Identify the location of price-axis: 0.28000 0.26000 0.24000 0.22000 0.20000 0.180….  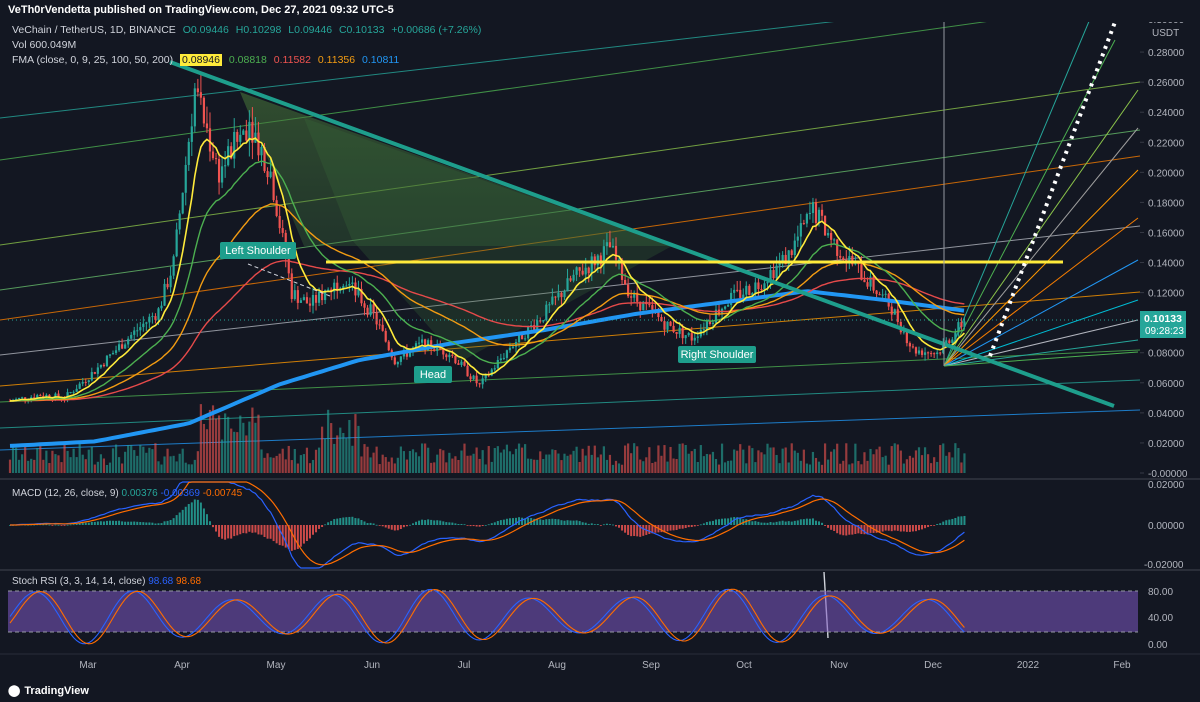
(1164, 264).